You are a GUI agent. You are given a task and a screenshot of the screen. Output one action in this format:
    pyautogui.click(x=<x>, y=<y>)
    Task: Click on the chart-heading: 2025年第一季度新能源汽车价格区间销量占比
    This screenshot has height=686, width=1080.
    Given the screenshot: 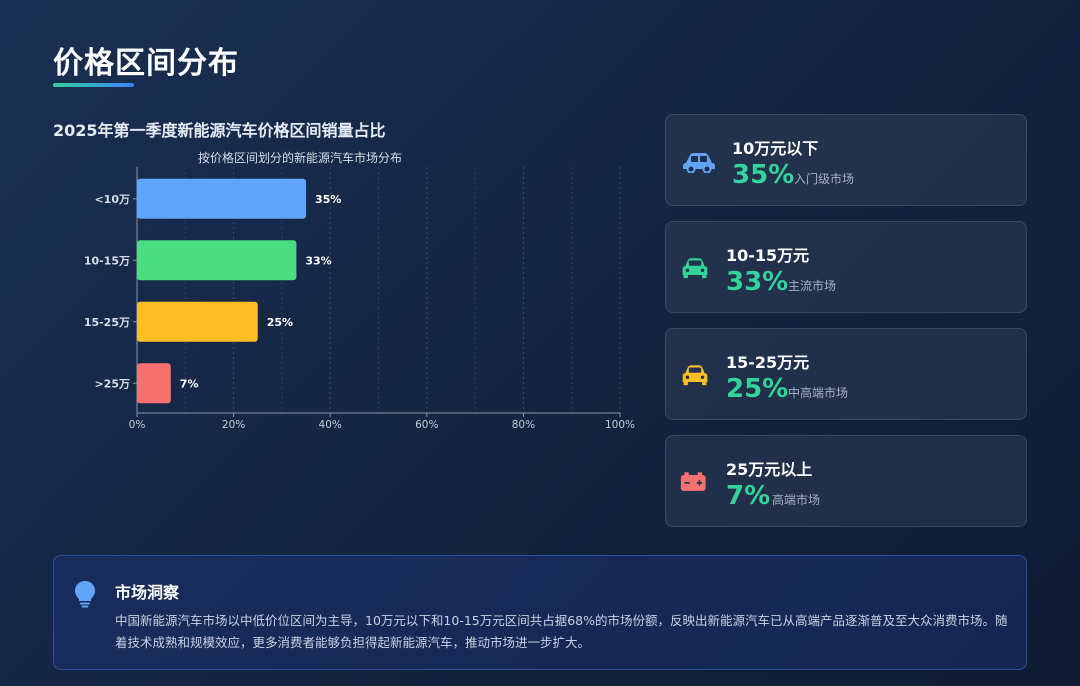 What is the action you would take?
    pyautogui.click(x=219, y=130)
    